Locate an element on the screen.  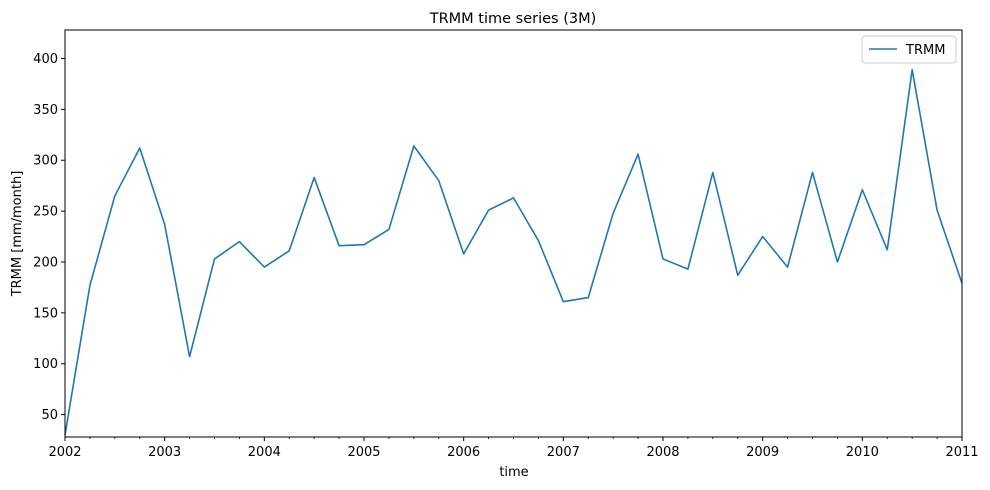
y-axis-label: TRMM [mm/month] is located at coordinates (17, 234).